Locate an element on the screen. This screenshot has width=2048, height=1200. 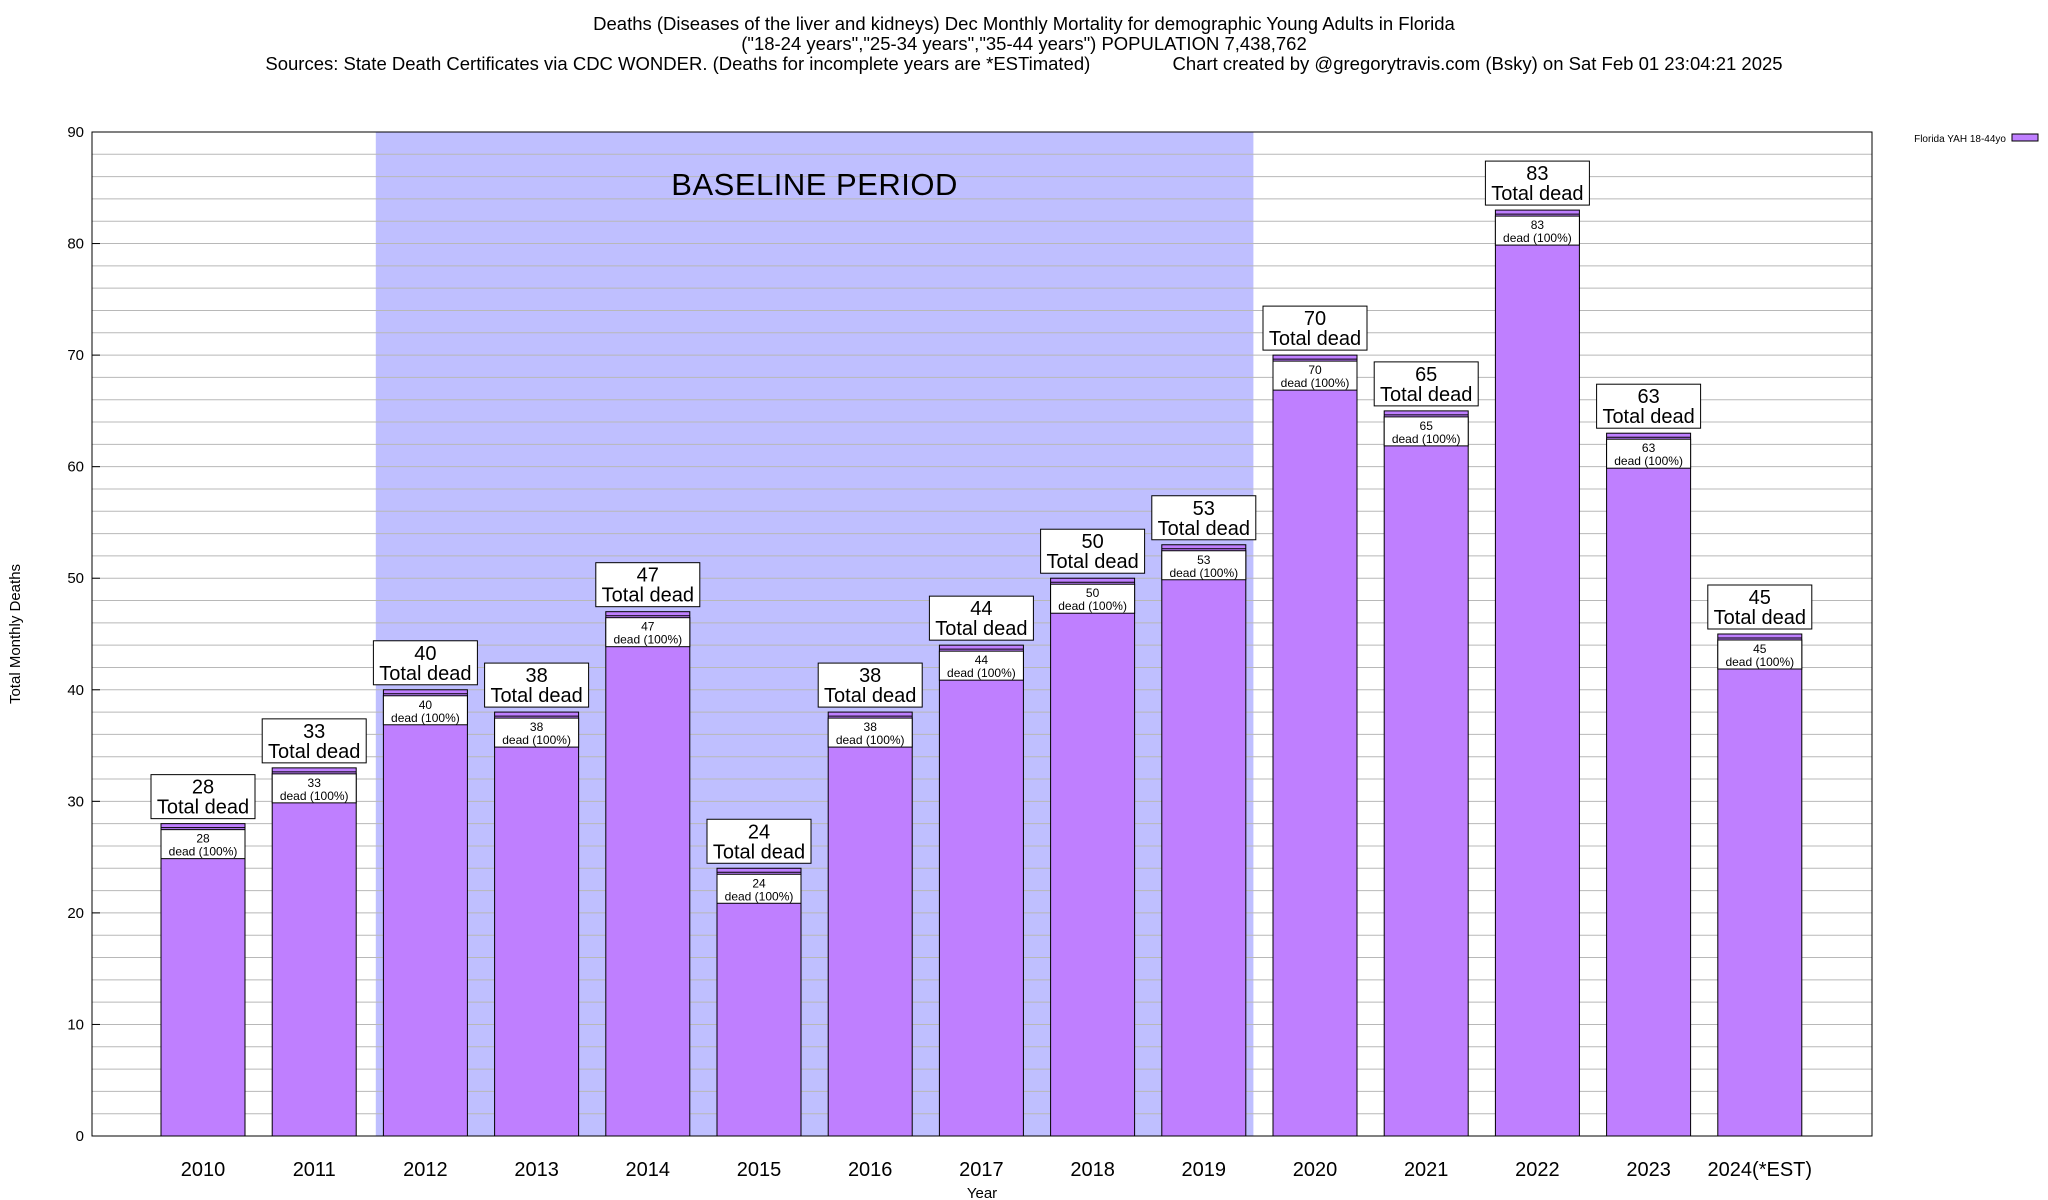
bar-inner-value: 50 is located at coordinates (1093, 593).